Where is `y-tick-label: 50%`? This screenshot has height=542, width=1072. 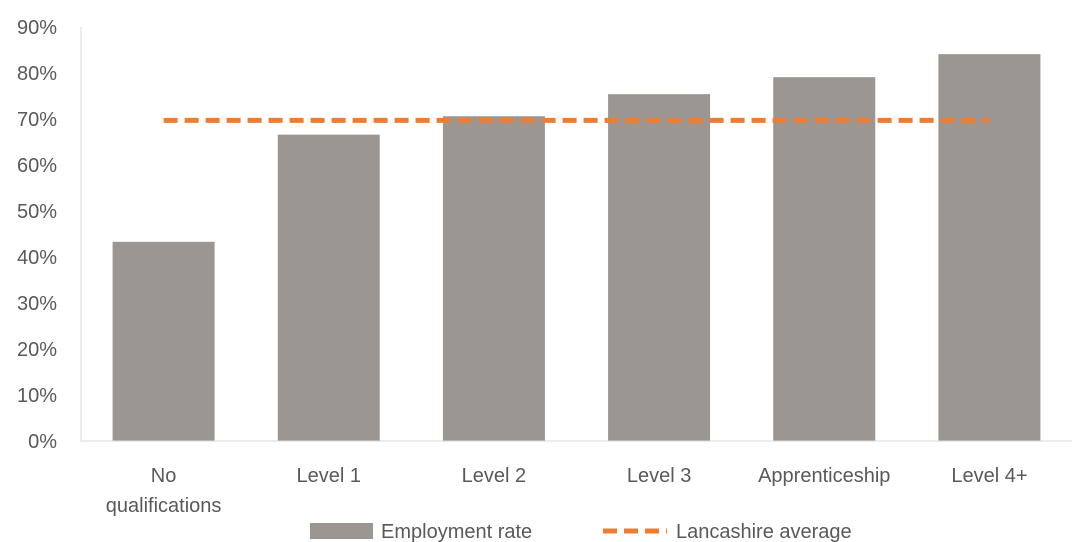 y-tick-label: 50% is located at coordinates (37, 212).